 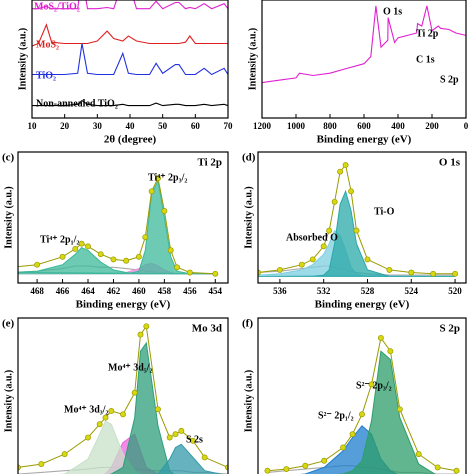 What do you see at coordinates (8, 158) in the screenshot?
I see `panel-label: (c)` at bounding box center [8, 158].